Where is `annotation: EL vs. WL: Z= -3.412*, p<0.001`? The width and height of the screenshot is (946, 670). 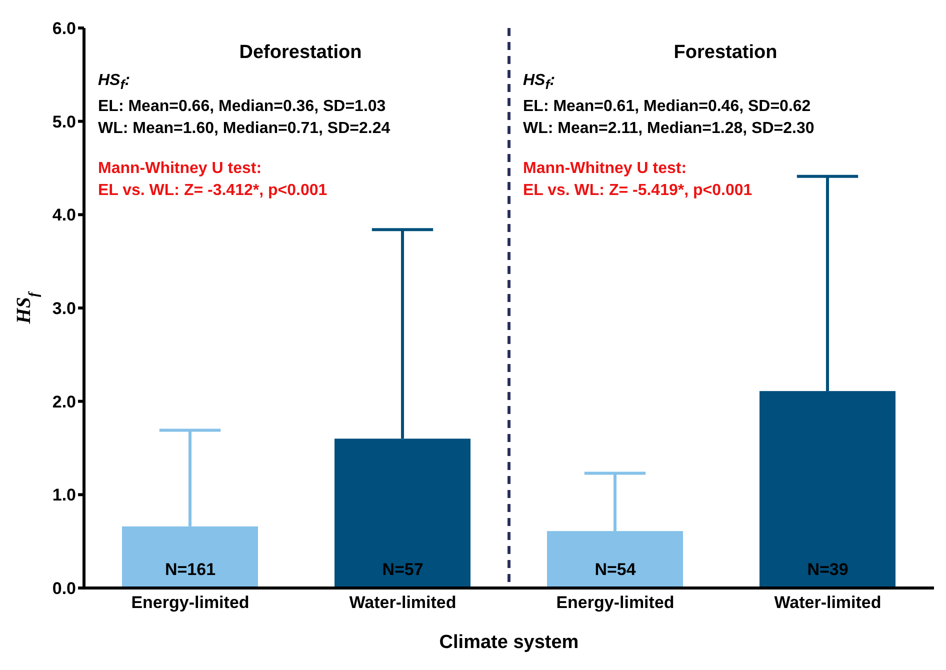 annotation: EL vs. WL: Z= -3.412*, p<0.001 is located at coordinates (213, 191).